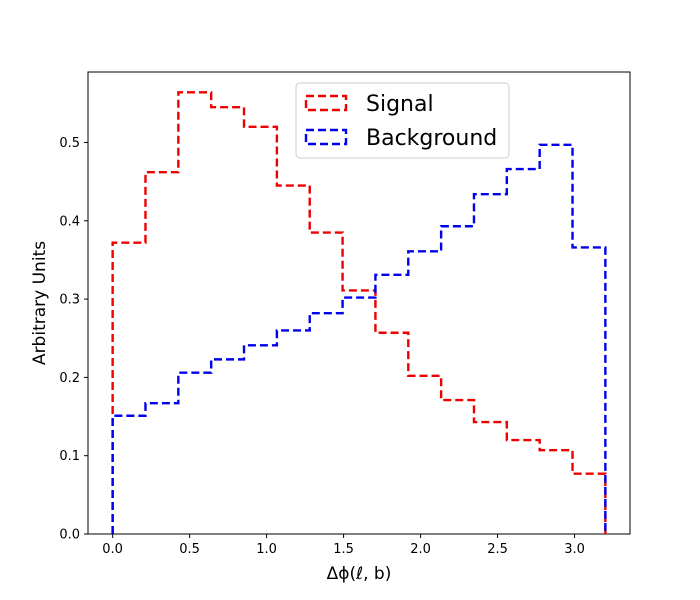  What do you see at coordinates (69, 456) in the screenshot?
I see `y-tick-label: 0.1` at bounding box center [69, 456].